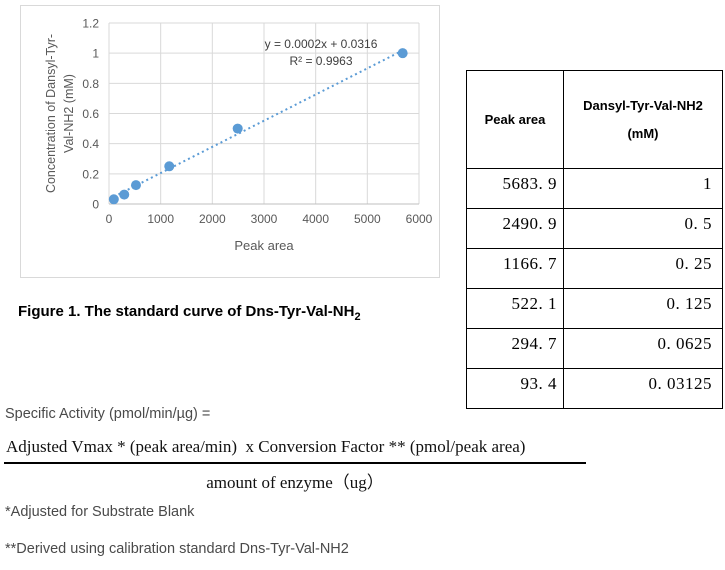  Describe the element at coordinates (160, 219) in the screenshot. I see `x-tick-label: 1000` at that location.